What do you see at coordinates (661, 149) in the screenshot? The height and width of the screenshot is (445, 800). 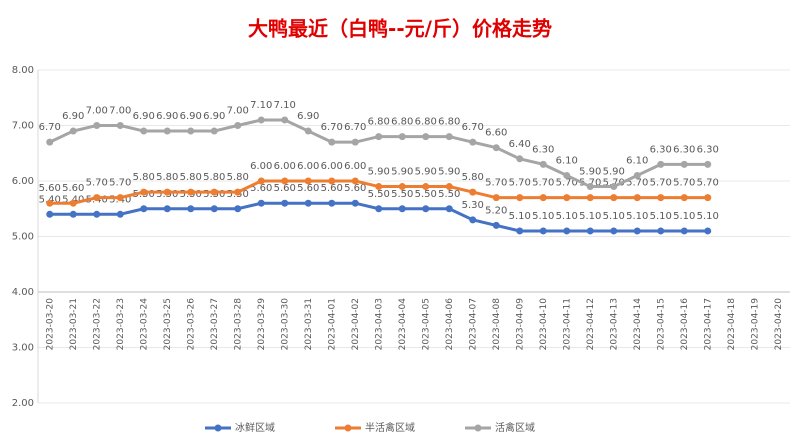 I see `data-label: 6.30` at bounding box center [661, 149].